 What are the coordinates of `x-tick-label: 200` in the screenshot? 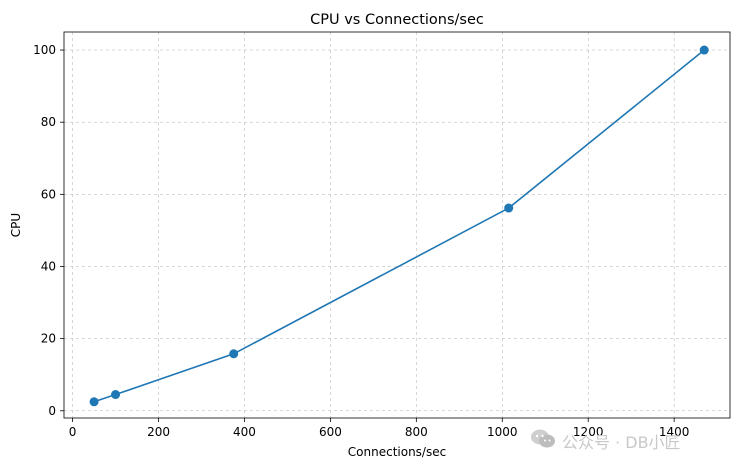 It's located at (158, 432).